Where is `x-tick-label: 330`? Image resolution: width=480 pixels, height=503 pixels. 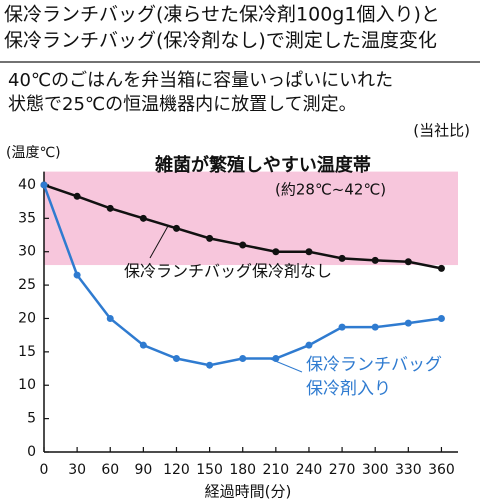 x-tick-label: 330 is located at coordinates (408, 470).